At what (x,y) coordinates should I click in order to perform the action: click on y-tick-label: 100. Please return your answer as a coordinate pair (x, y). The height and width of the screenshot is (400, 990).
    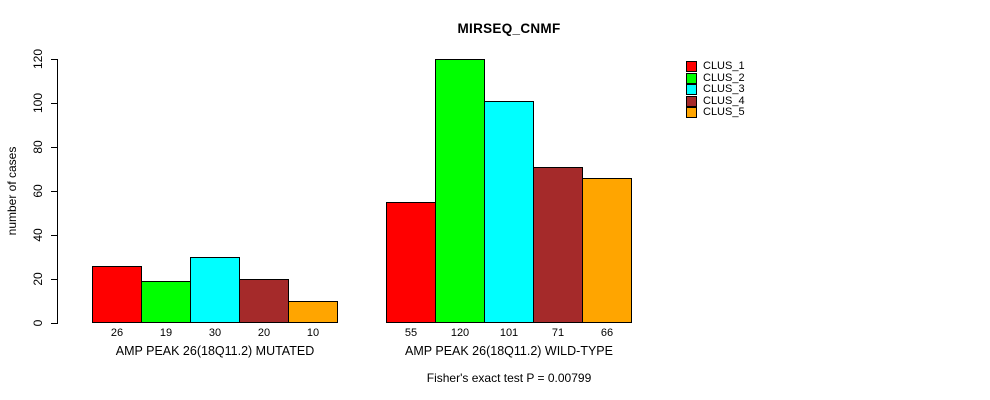
    Looking at the image, I should click on (38, 103).